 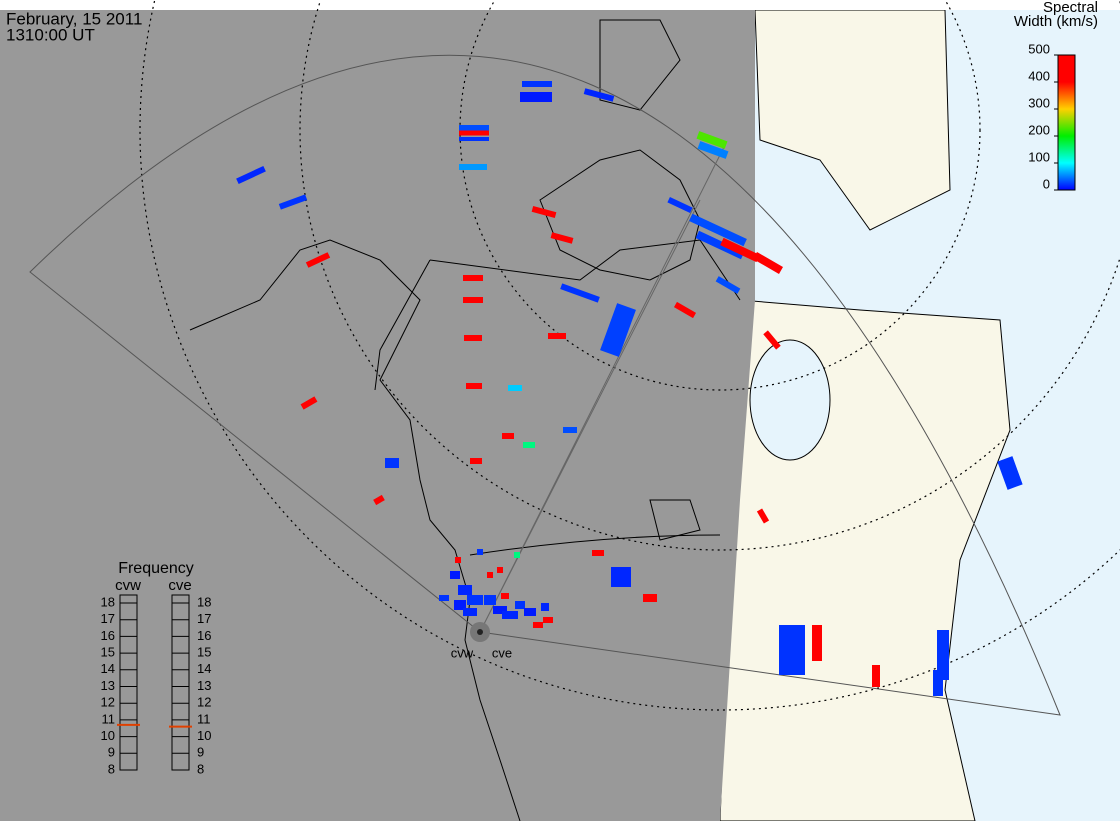 What do you see at coordinates (1039, 48) in the screenshot?
I see `colorbar-tick-label: 500` at bounding box center [1039, 48].